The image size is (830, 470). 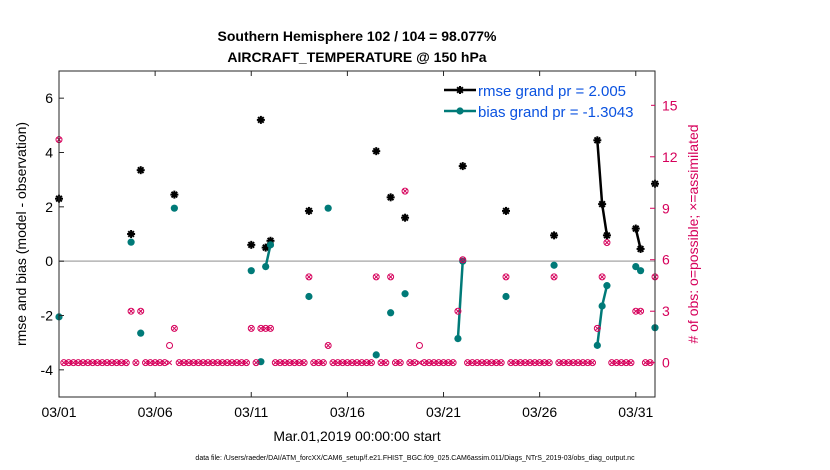 I want to click on legend-bias-marker, so click(x=460, y=111).